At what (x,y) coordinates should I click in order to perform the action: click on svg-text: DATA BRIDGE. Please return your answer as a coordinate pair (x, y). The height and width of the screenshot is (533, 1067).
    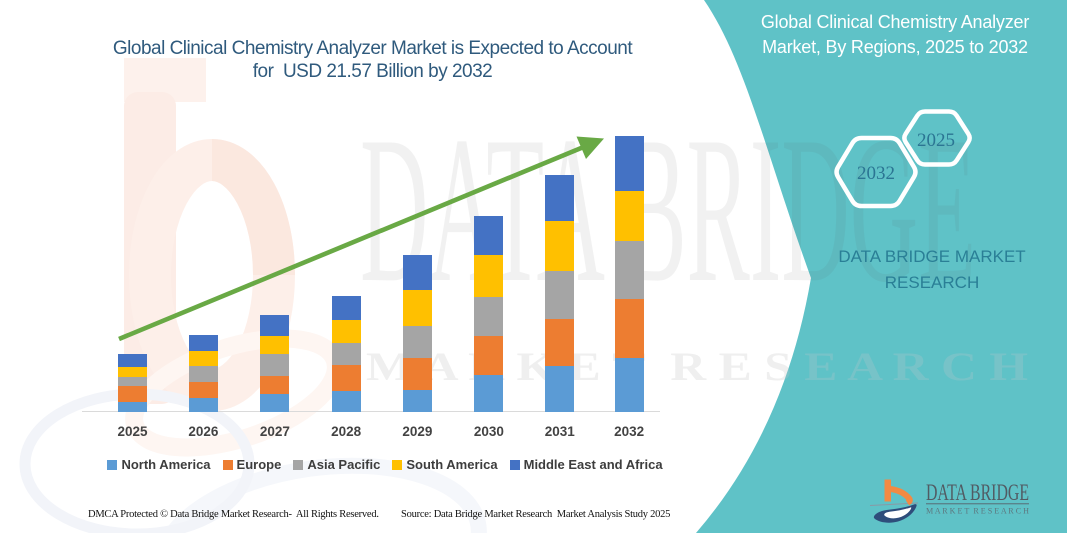
    Looking at the image, I should click on (977, 492).